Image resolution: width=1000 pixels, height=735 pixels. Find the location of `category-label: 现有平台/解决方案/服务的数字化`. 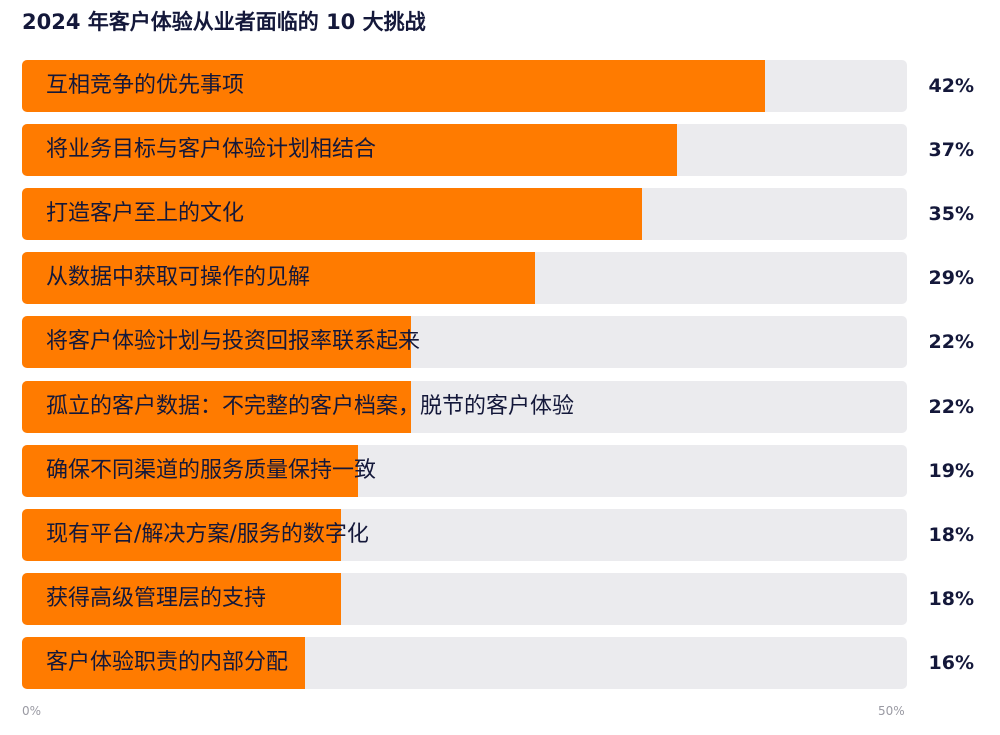

category-label: 现有平台/解决方案/服务的数字化 is located at coordinates (207, 534).